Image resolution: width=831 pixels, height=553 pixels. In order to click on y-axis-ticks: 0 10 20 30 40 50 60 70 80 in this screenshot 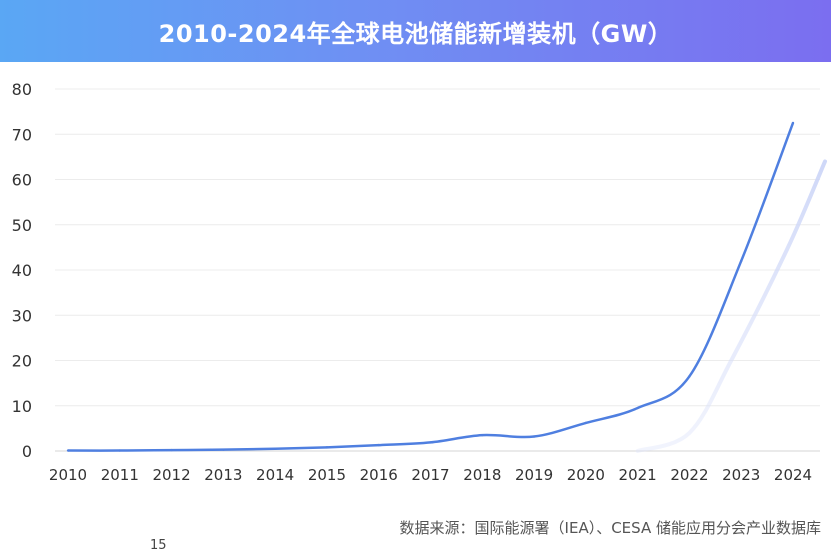, I will do `click(22, 270)`.